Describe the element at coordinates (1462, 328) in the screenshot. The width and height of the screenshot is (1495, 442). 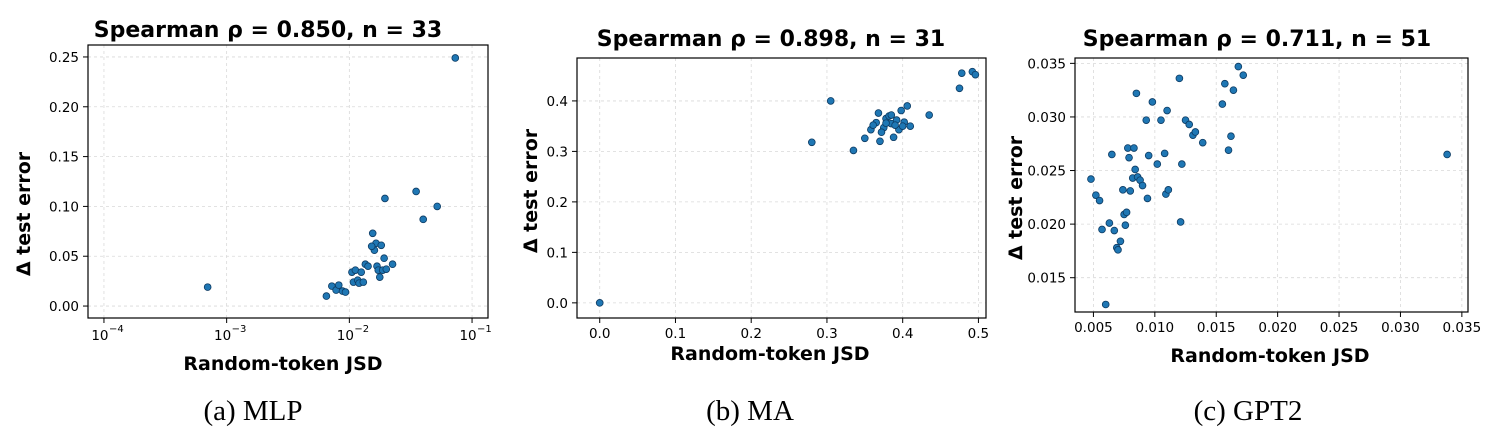
I see `x-tick-label: 0.035` at that location.